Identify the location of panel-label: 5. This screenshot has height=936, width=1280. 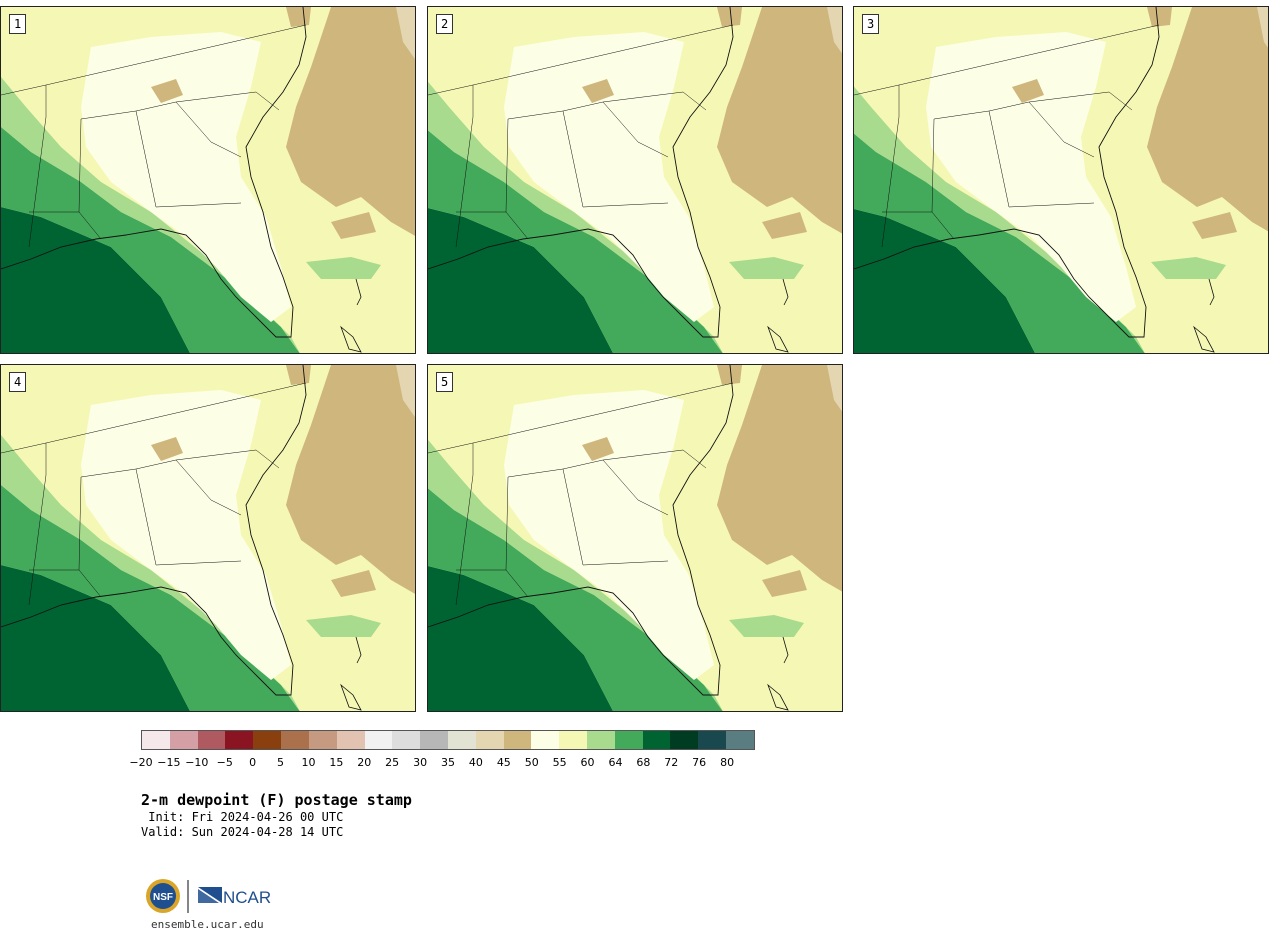
(445, 382).